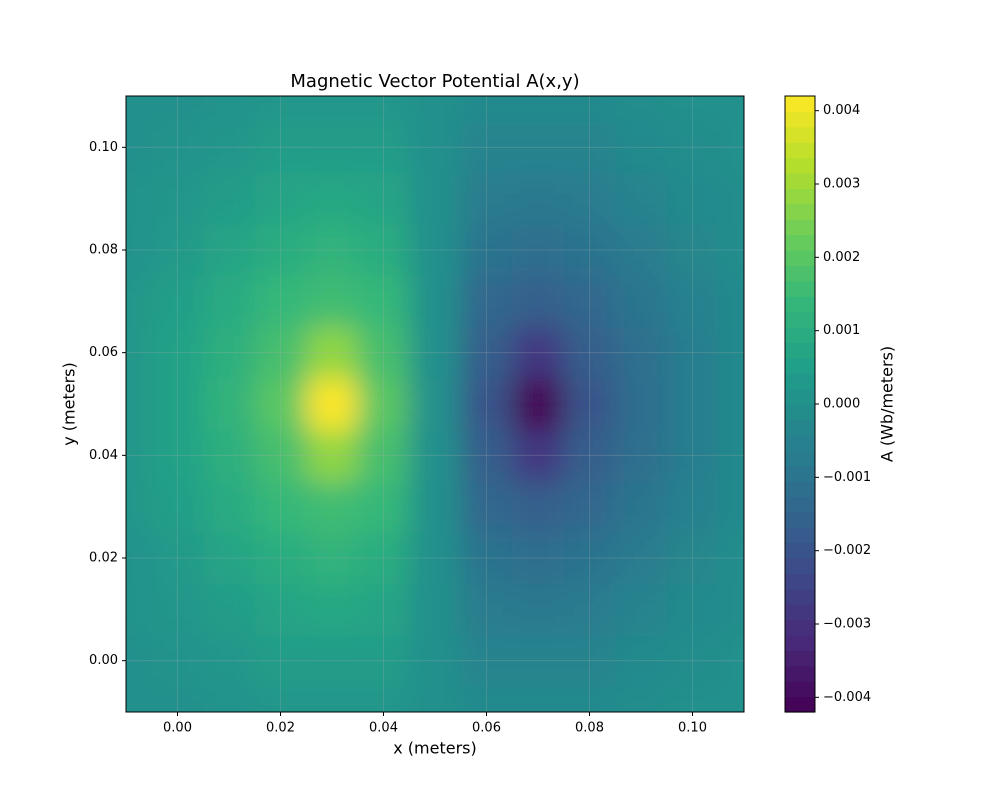  I want to click on y-tick-label: 0.04, so click(103, 455).